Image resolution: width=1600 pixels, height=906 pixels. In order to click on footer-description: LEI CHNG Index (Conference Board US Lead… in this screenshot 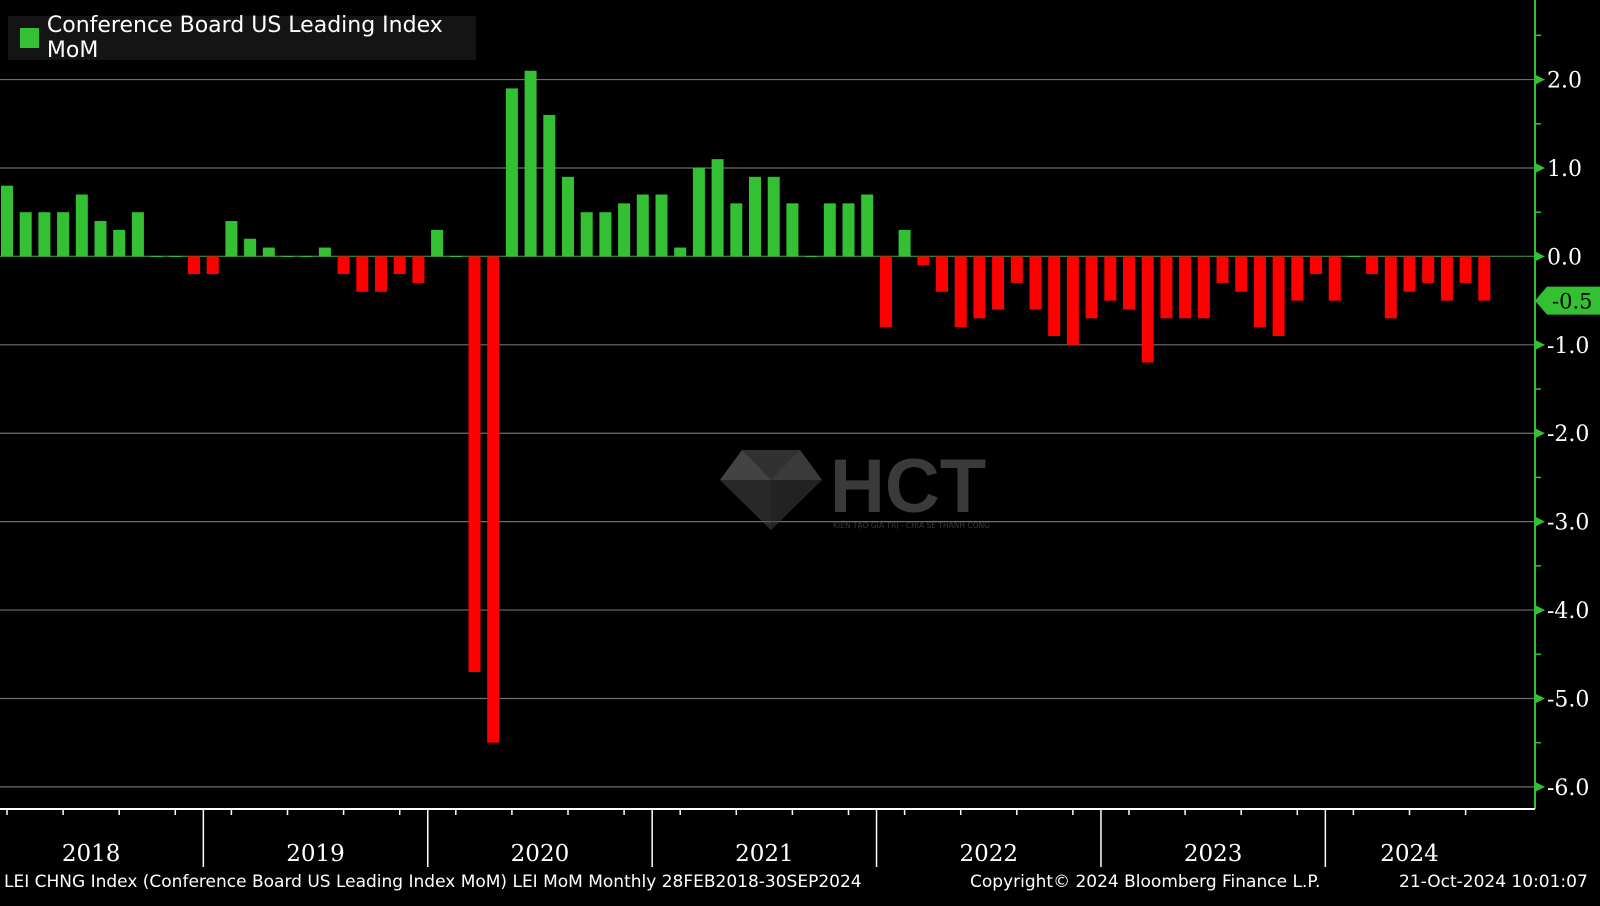, I will do `click(433, 882)`.